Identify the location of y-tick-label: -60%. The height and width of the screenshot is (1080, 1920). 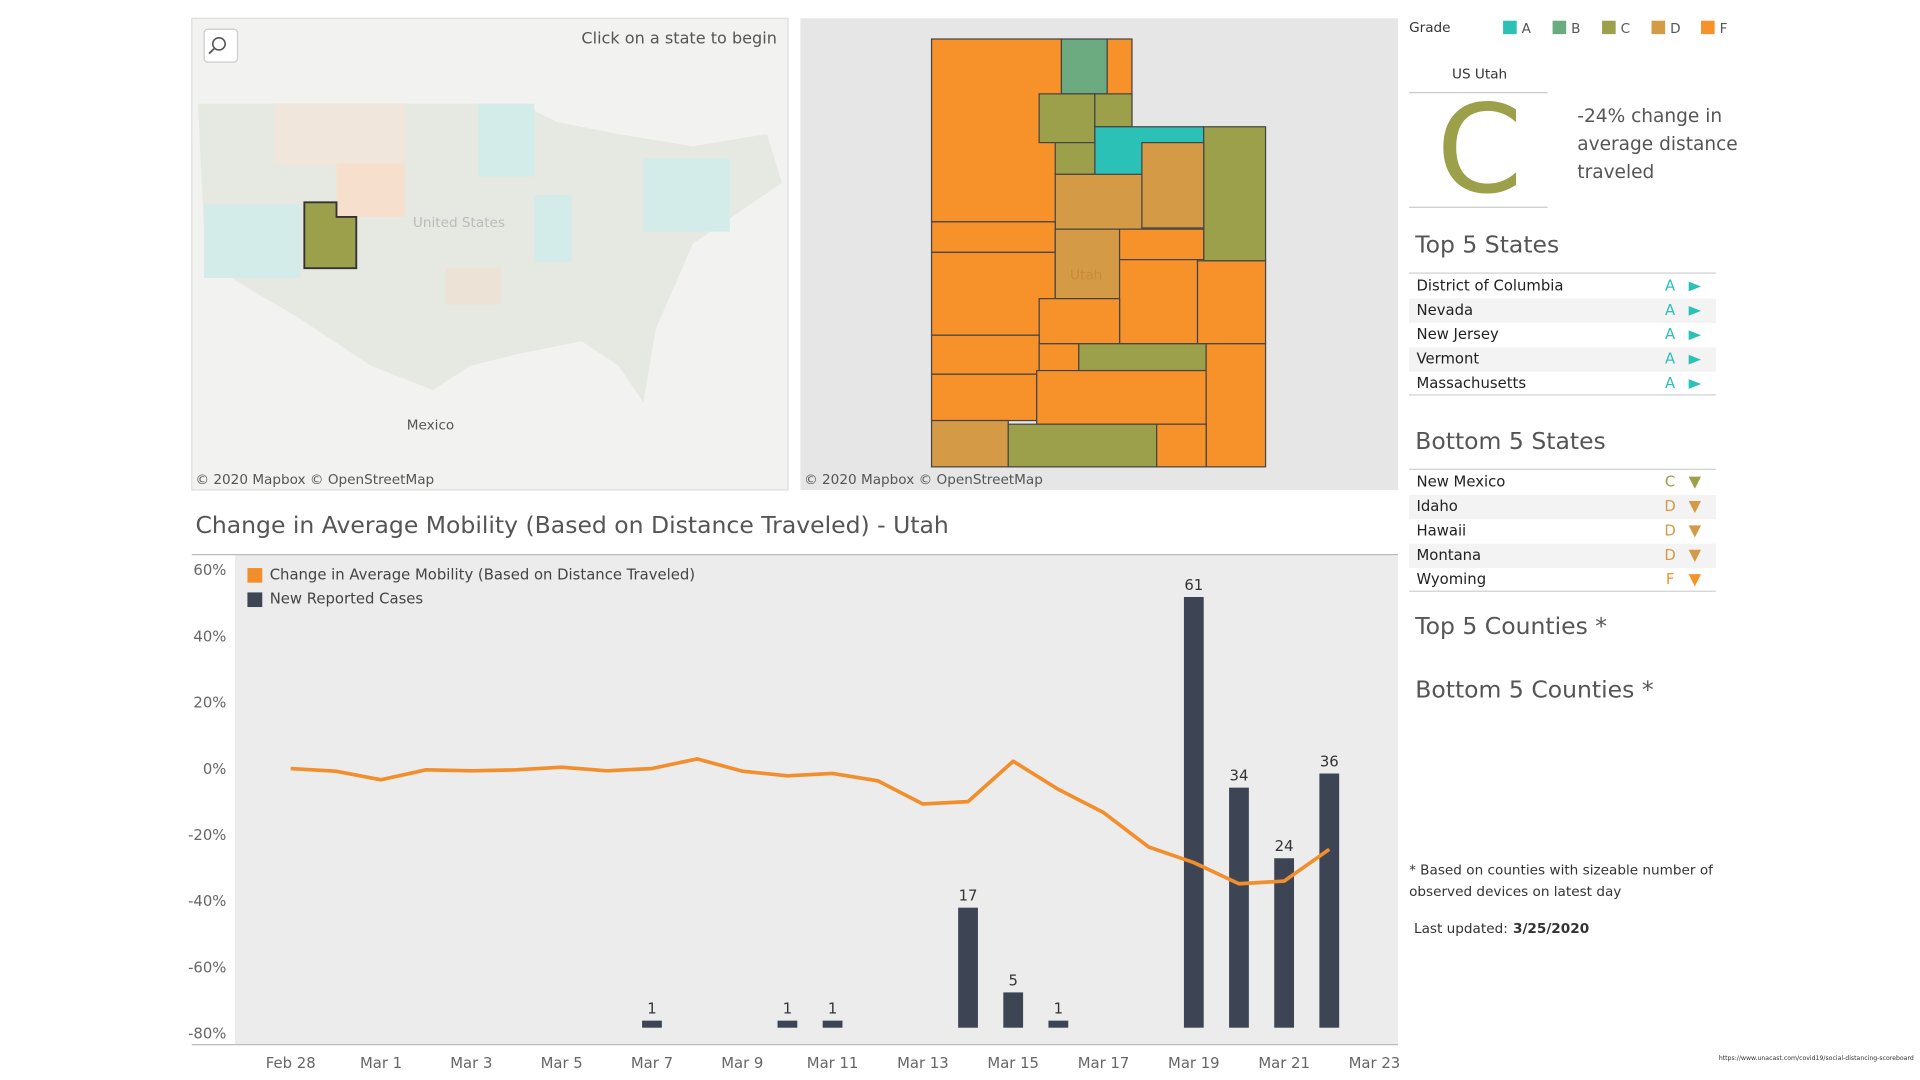
(207, 968).